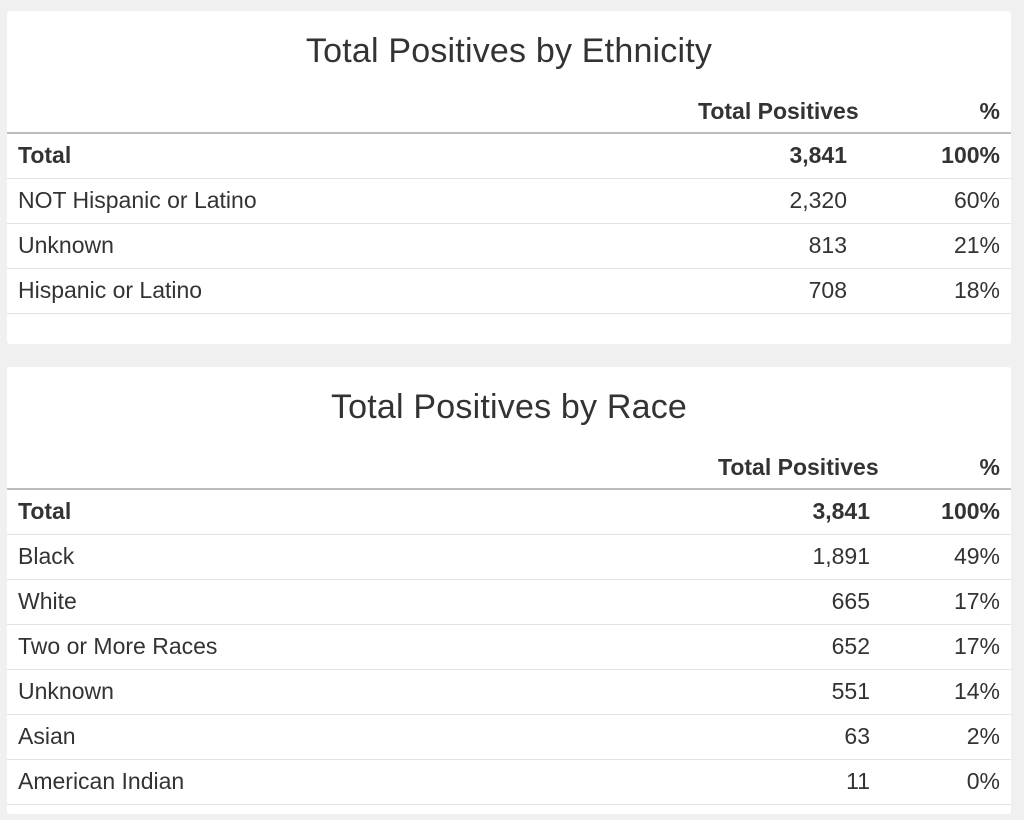 The height and width of the screenshot is (820, 1024). I want to click on row-percent: 60%, so click(934, 201).